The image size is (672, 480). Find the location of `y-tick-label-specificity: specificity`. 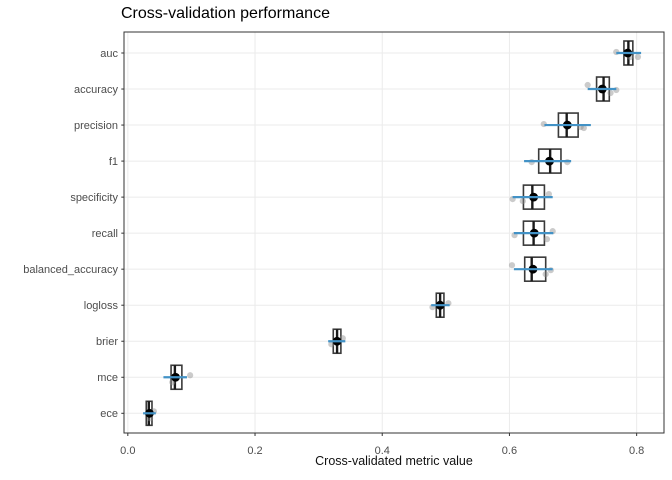

y-tick-label-specificity: specificity is located at coordinates (94, 198).